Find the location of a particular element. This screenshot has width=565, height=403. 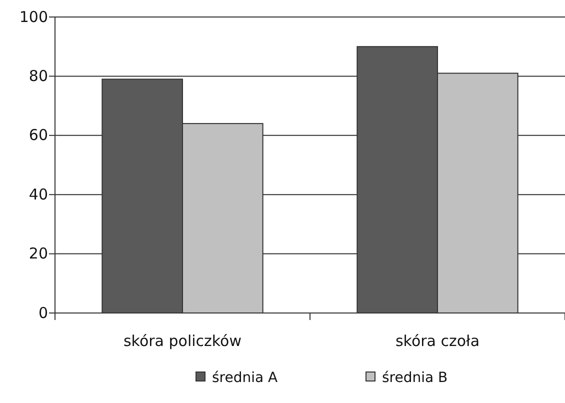

legend-label: średnia B is located at coordinates (415, 378).